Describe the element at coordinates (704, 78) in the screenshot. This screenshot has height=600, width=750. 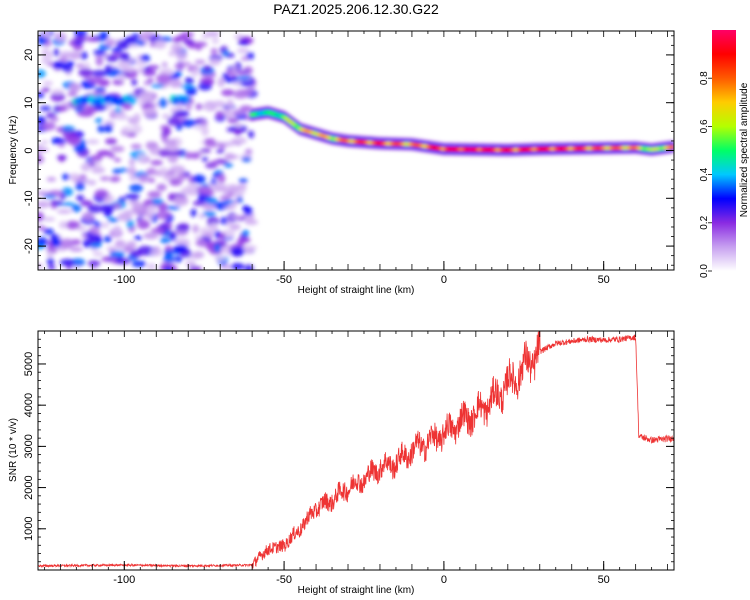
I see `colorbar-tick-label: 0.8` at that location.